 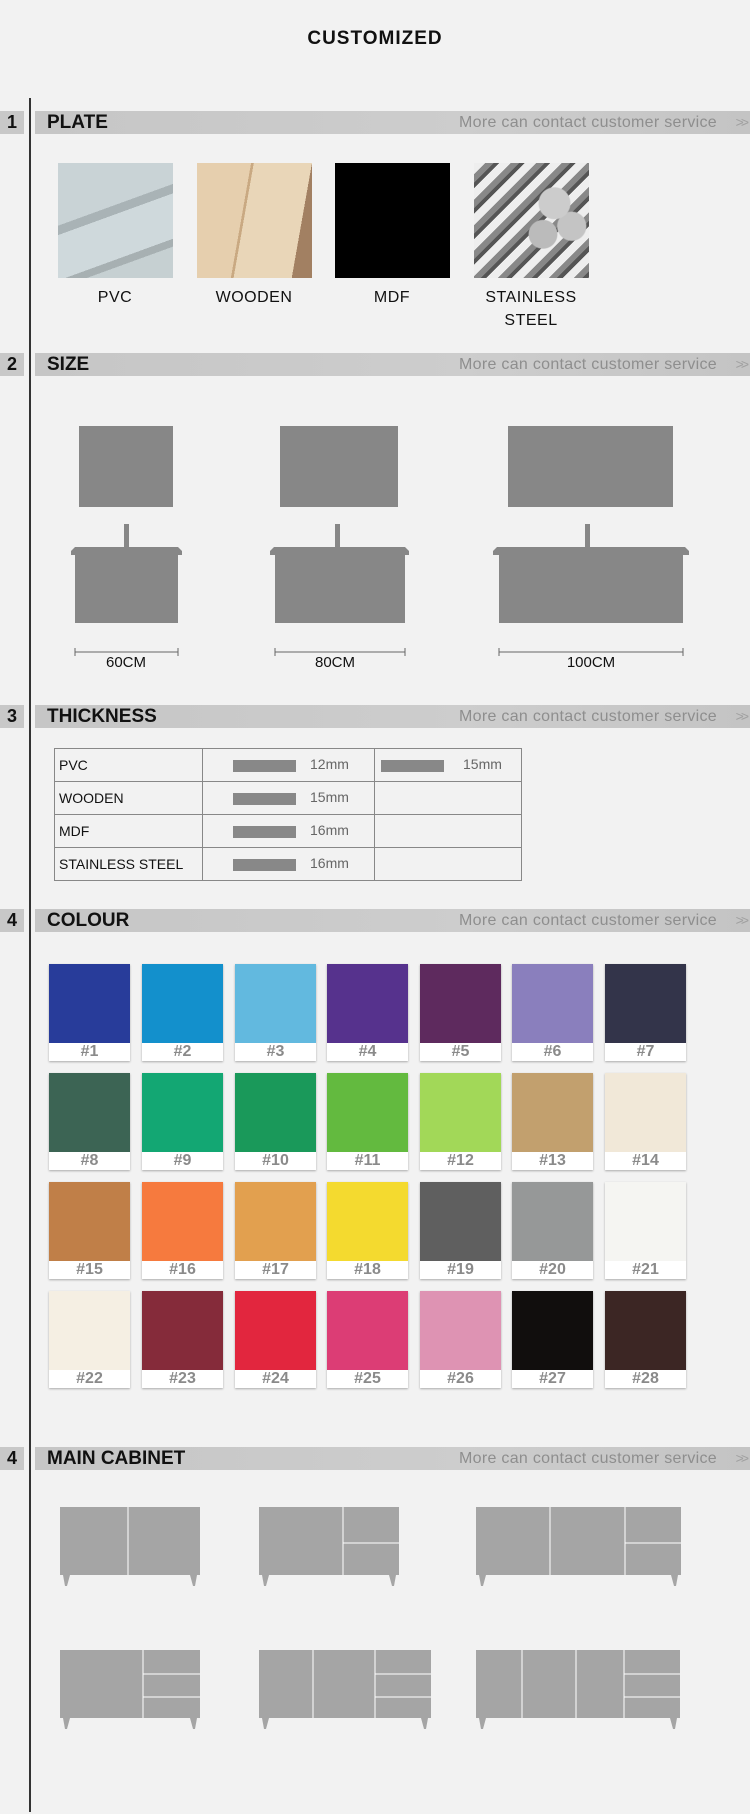 What do you see at coordinates (182, 1051) in the screenshot?
I see `colour-label: #2` at bounding box center [182, 1051].